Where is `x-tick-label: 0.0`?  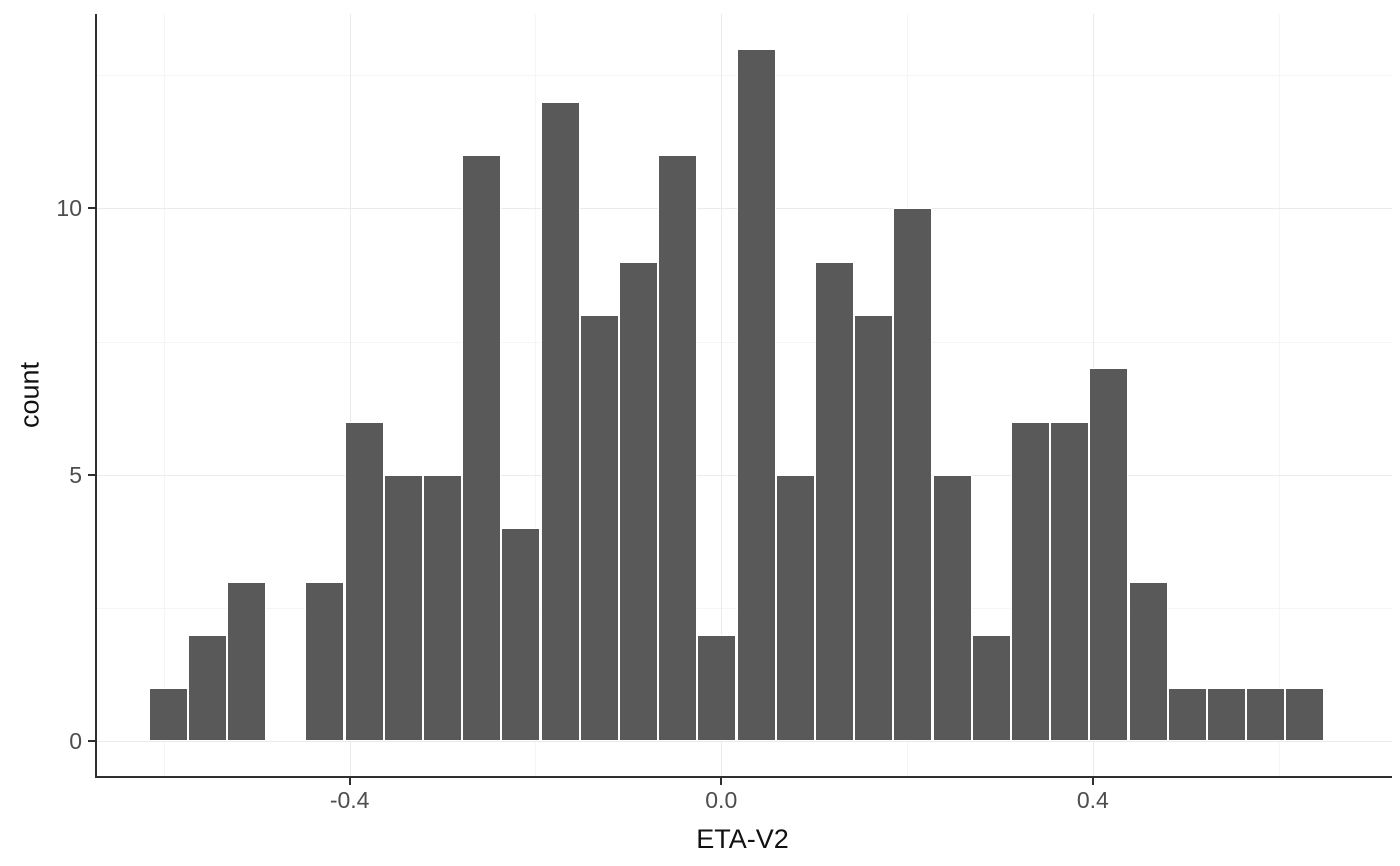 x-tick-label: 0.0 is located at coordinates (721, 800).